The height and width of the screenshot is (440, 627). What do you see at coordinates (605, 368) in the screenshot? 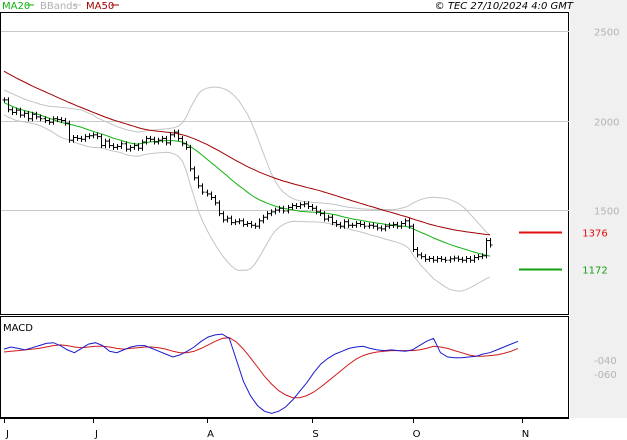
I see `macd-axis: -040 -060` at bounding box center [605, 368].